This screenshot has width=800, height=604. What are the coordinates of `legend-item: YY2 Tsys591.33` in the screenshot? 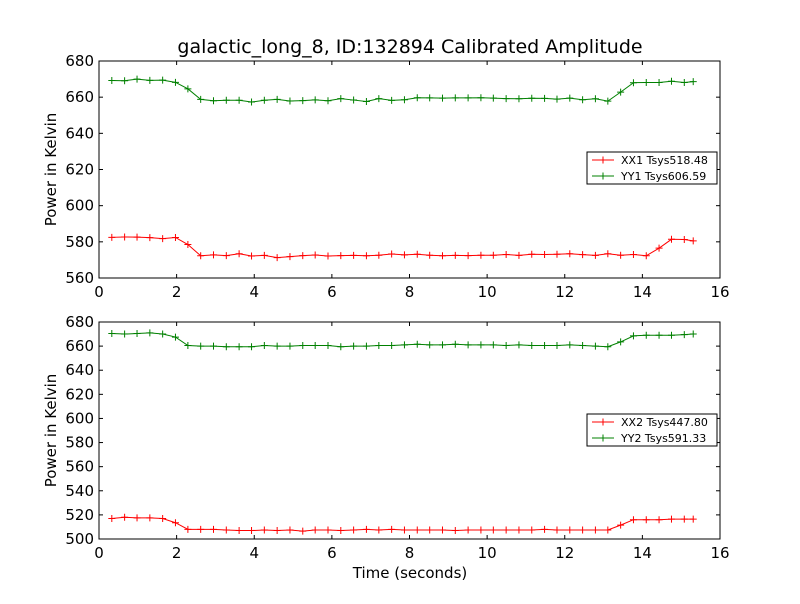 It's located at (649, 438).